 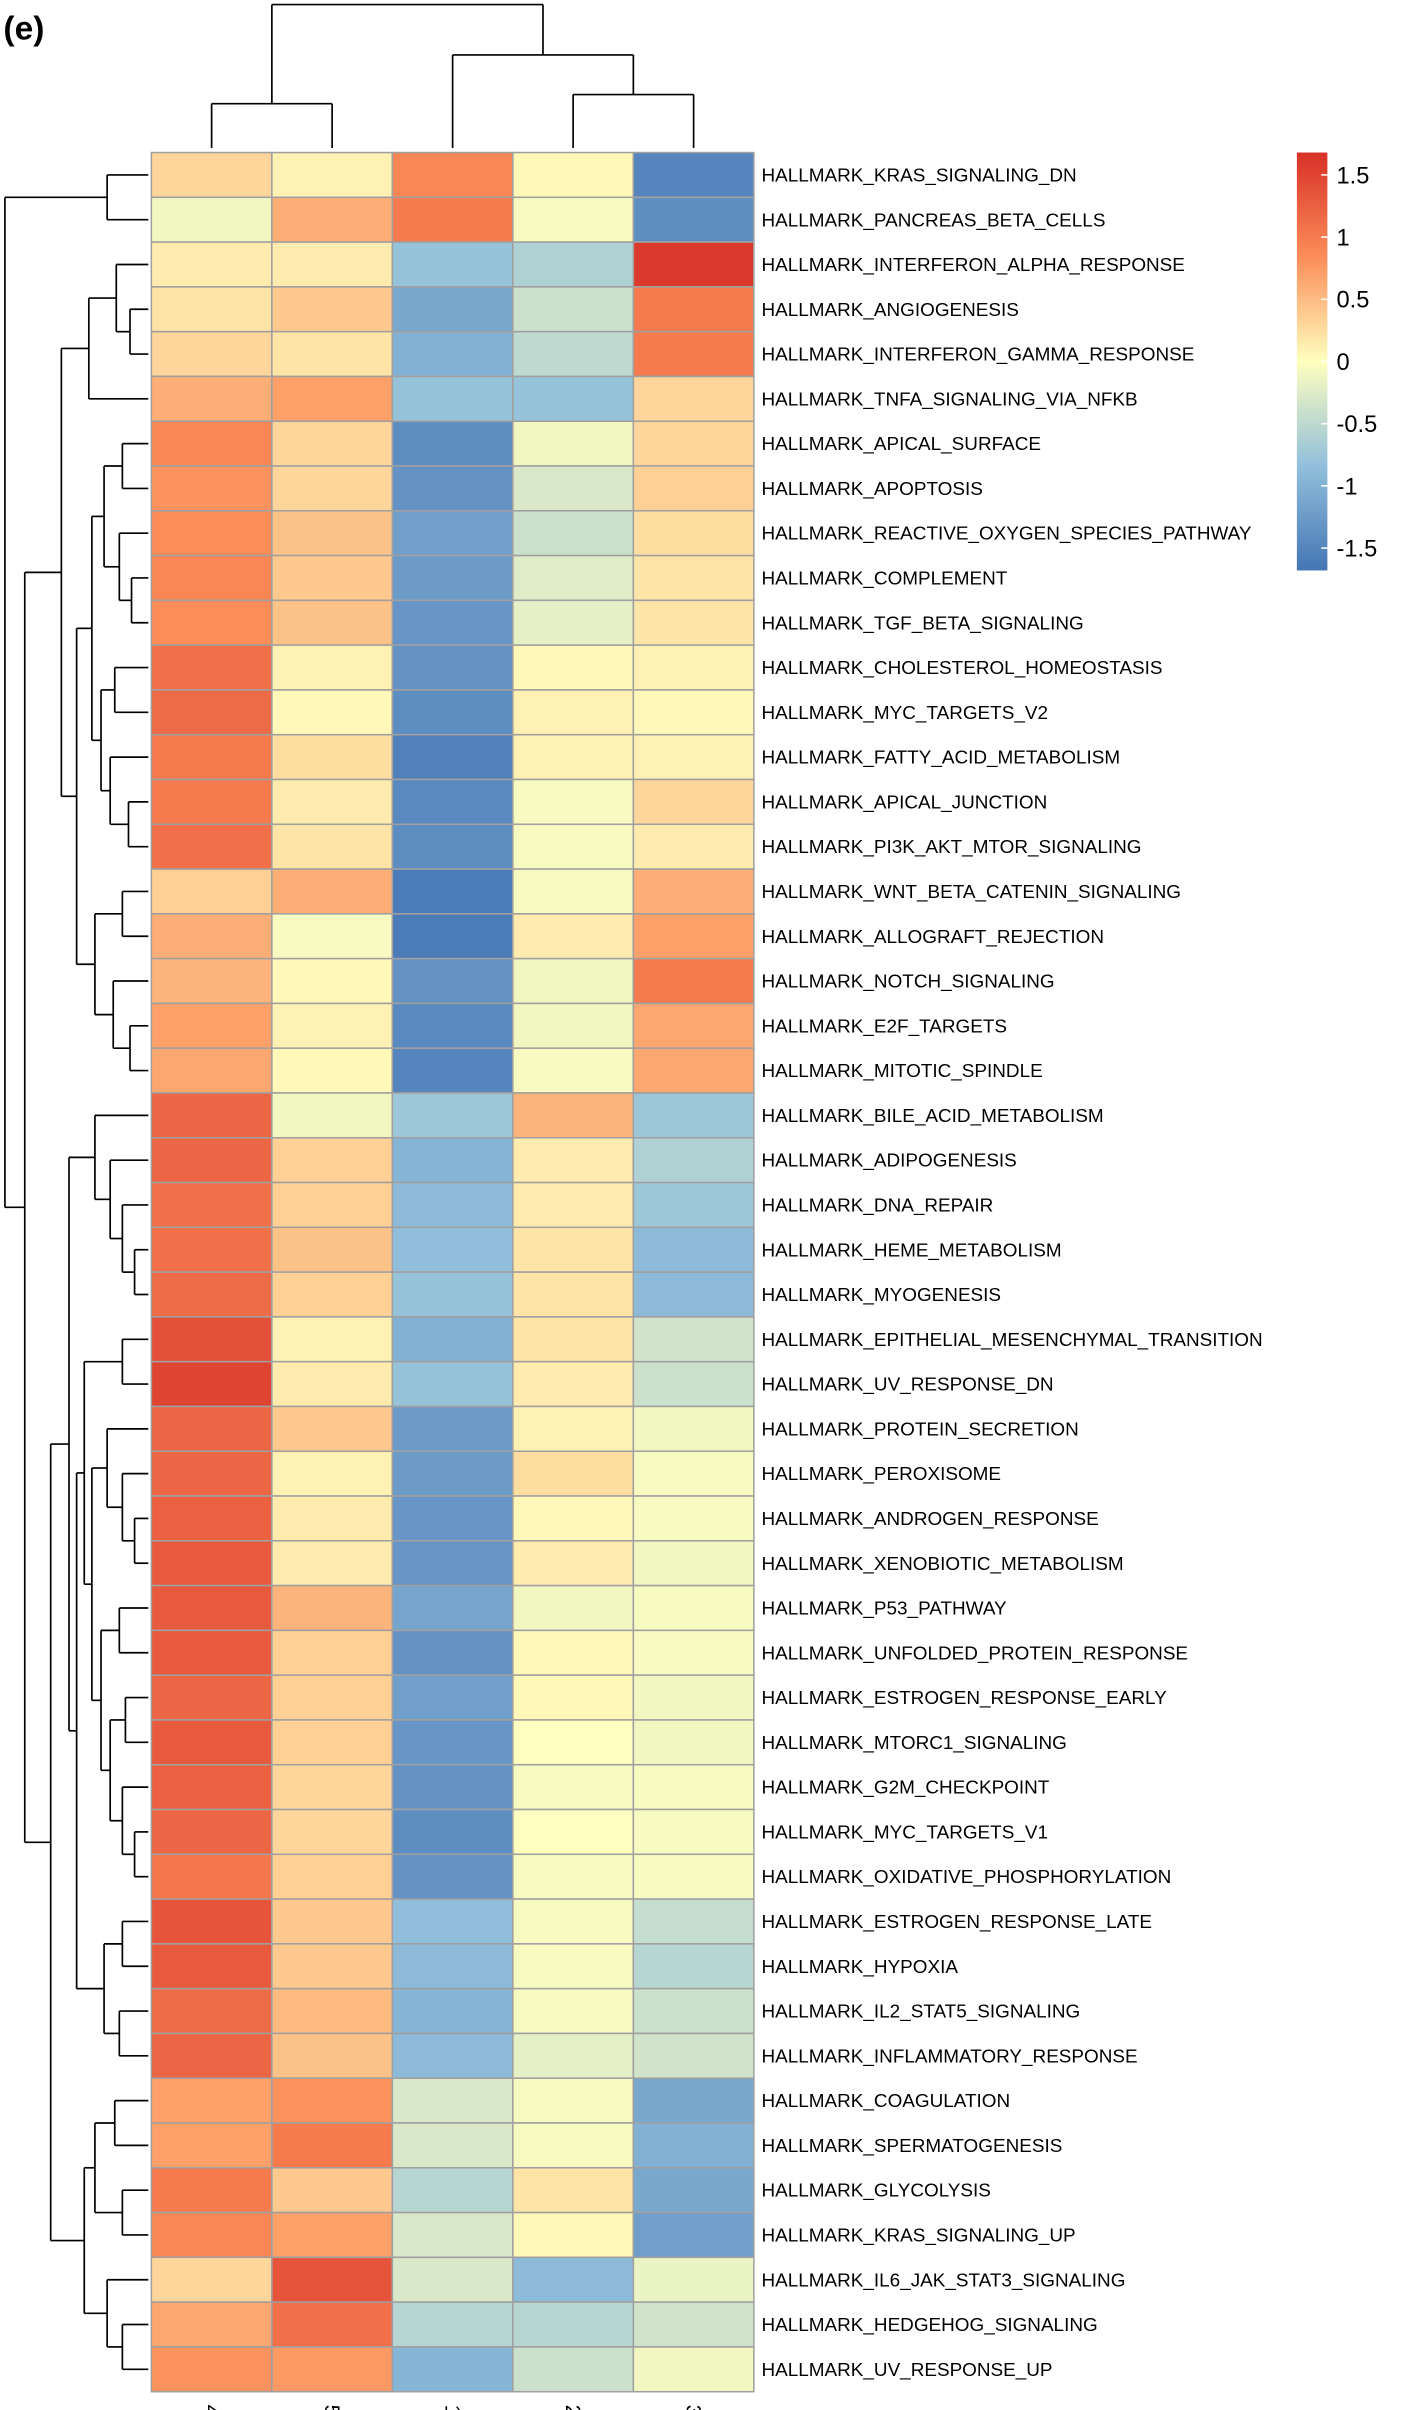 What do you see at coordinates (913, 1743) in the screenshot?
I see `row-label: HALLMARK_MTORC1_SIGNALING` at bounding box center [913, 1743].